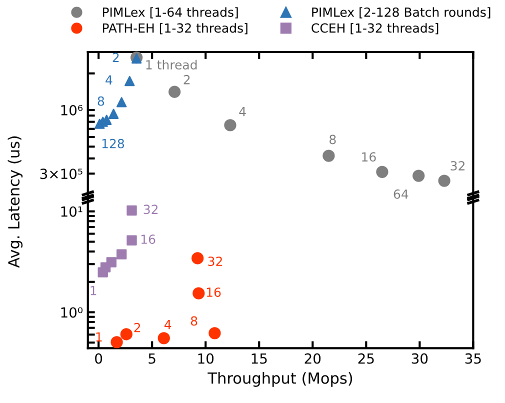 Image resolution: width=505 pixels, height=403 pixels. What do you see at coordinates (473, 358) in the screenshot?
I see `x-tick-label: 35` at bounding box center [473, 358].